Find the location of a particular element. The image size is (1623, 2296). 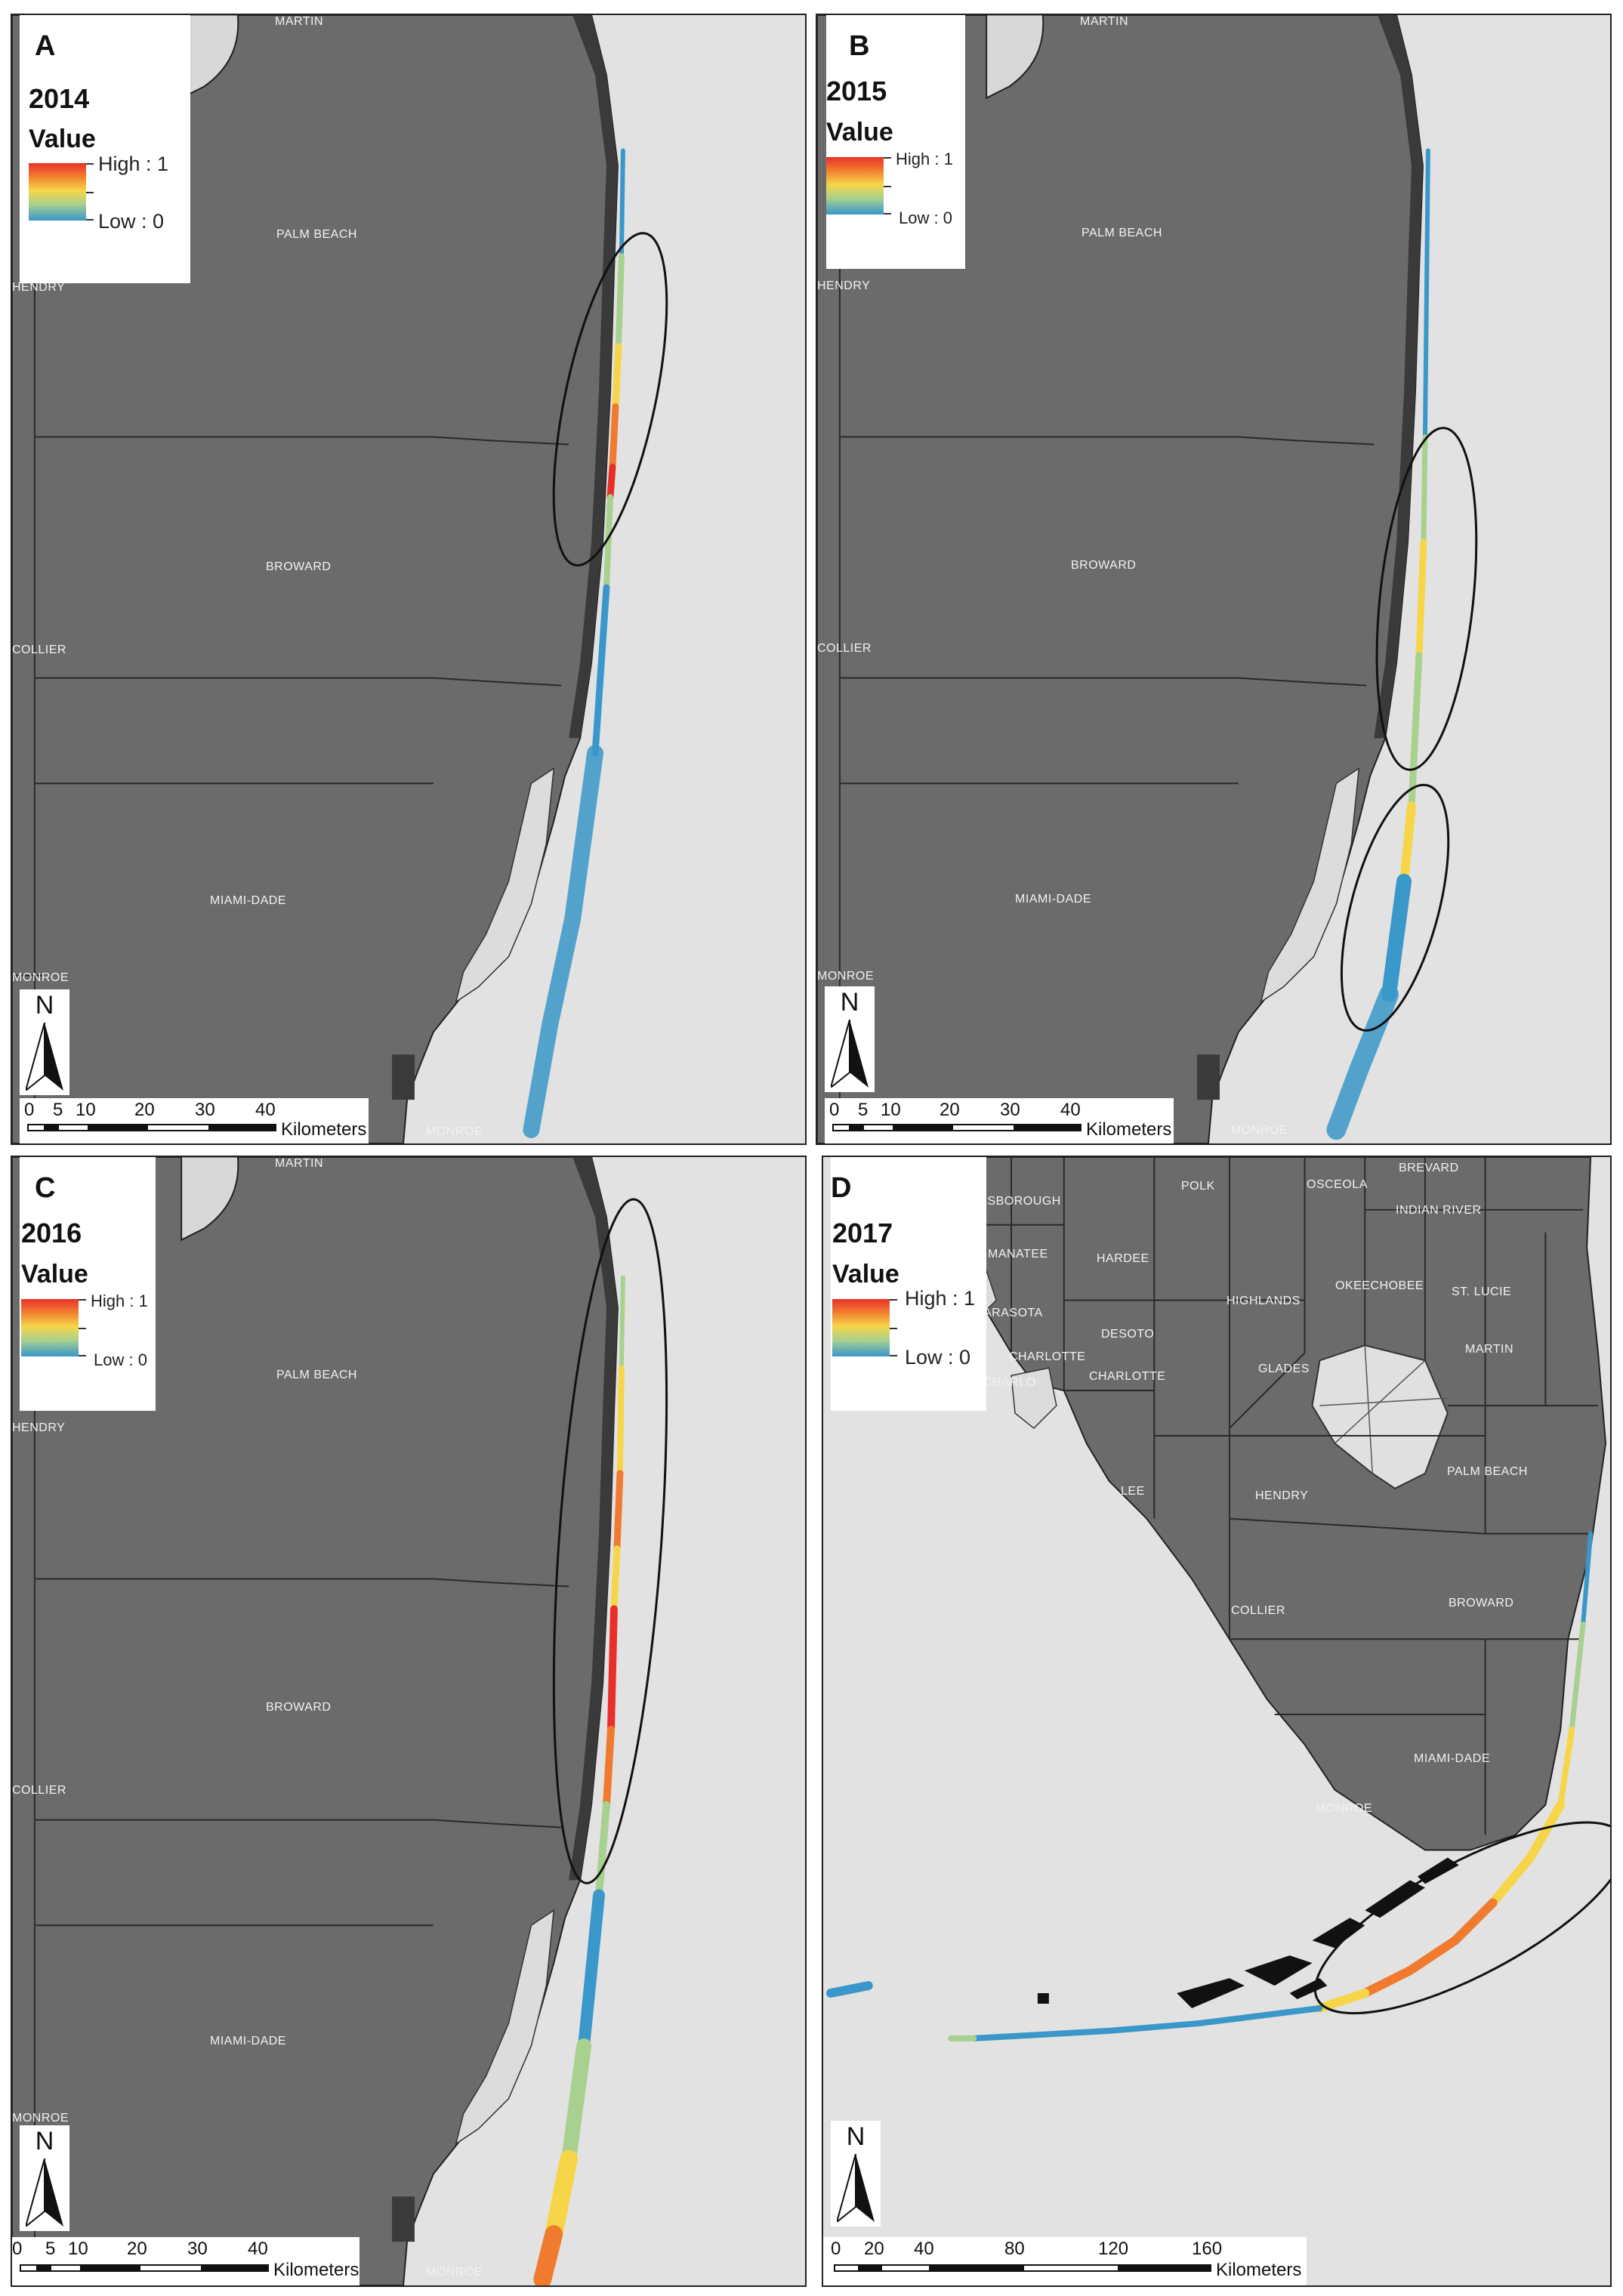

county-label-sarasota: ARASOTA is located at coordinates (1013, 1313).